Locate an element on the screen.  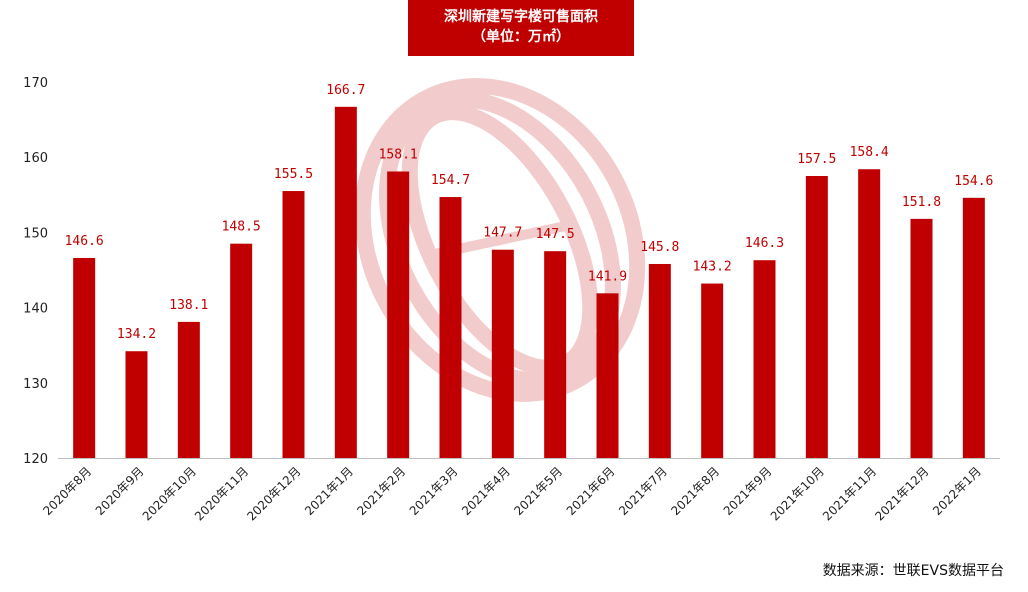
data-label: 147.5 is located at coordinates (555, 234).